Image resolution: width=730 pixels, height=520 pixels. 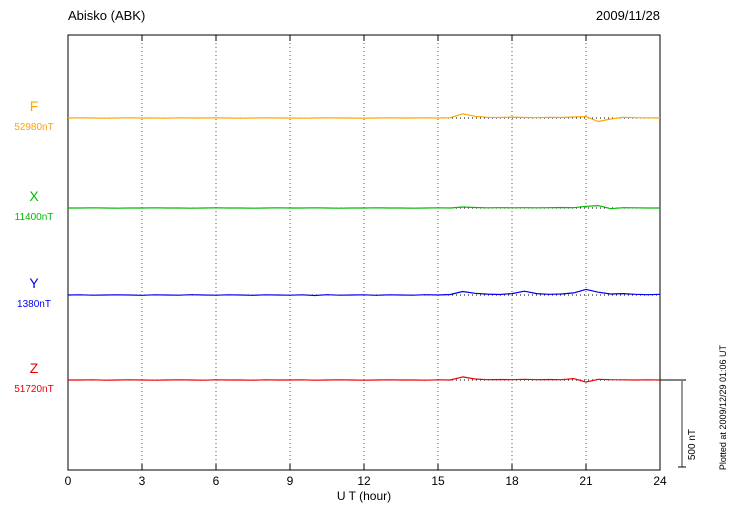 What do you see at coordinates (68, 481) in the screenshot?
I see `x-tick-label: 0` at bounding box center [68, 481].